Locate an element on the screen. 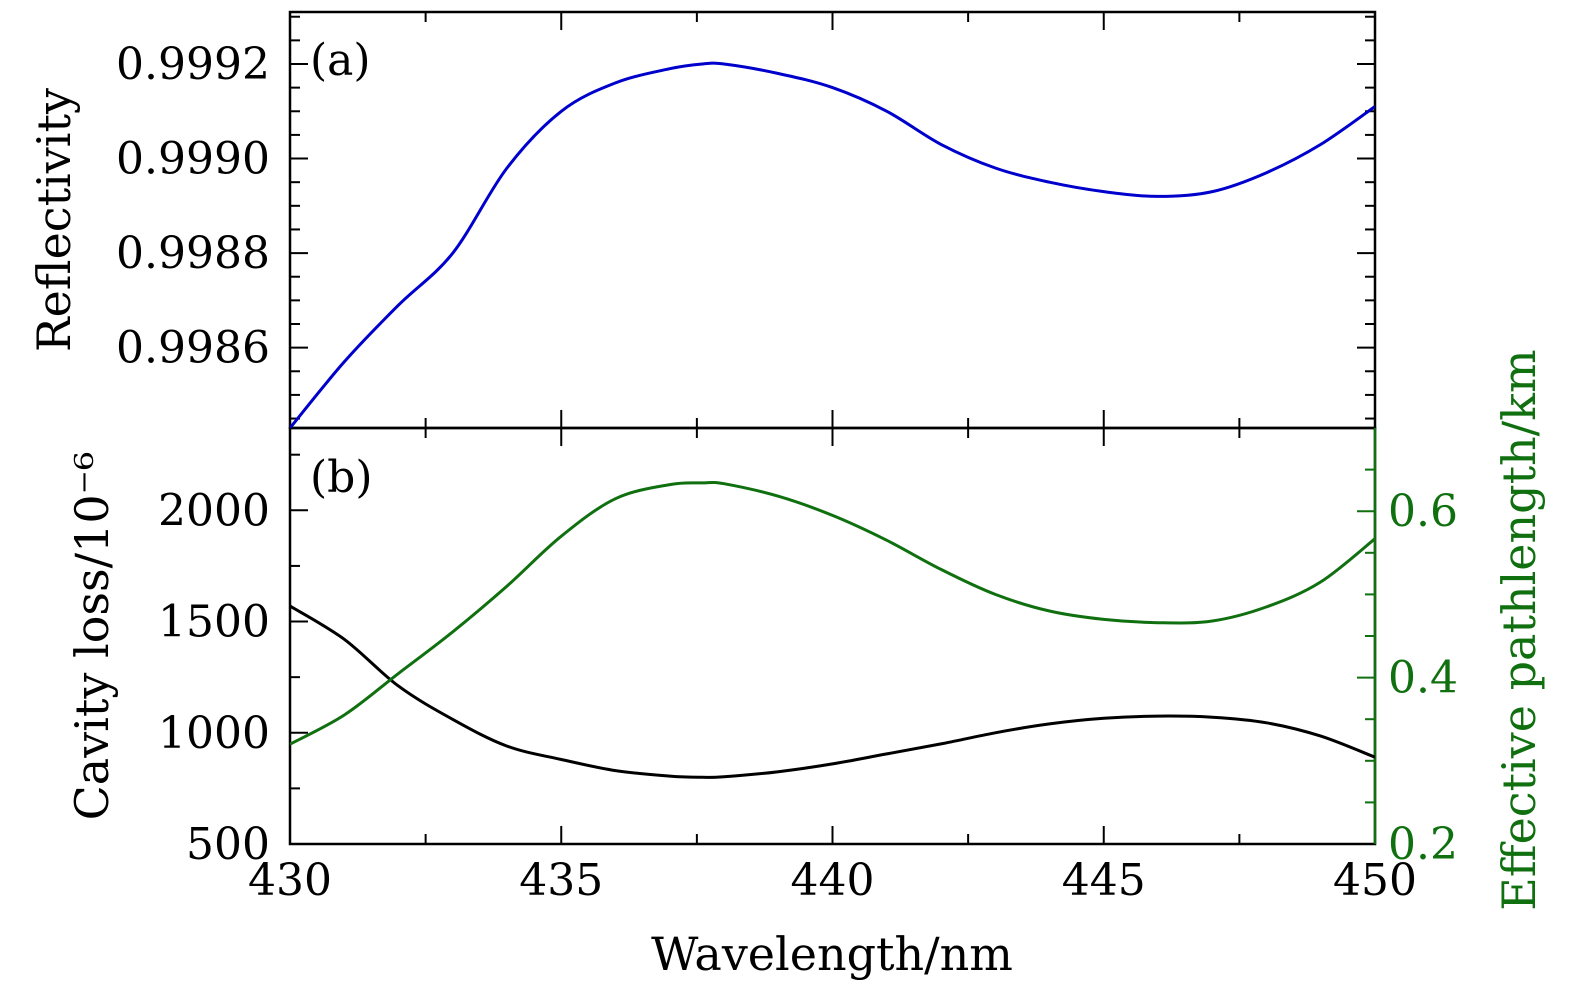 The height and width of the screenshot is (994, 1575). right-y-tick-label: 0.6 is located at coordinates (1423, 511).